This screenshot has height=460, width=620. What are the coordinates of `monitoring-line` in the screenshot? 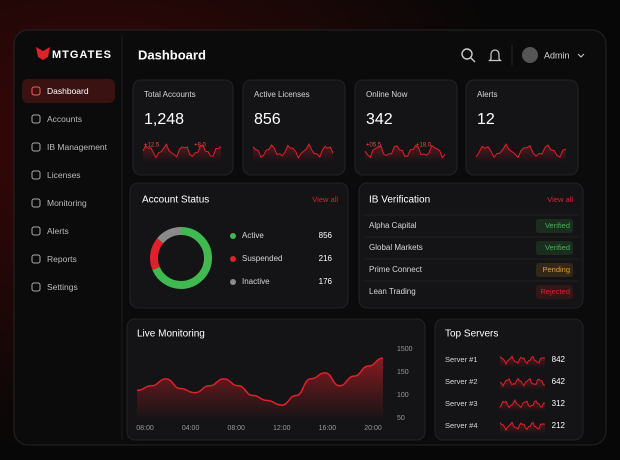 It's located at (260, 381).